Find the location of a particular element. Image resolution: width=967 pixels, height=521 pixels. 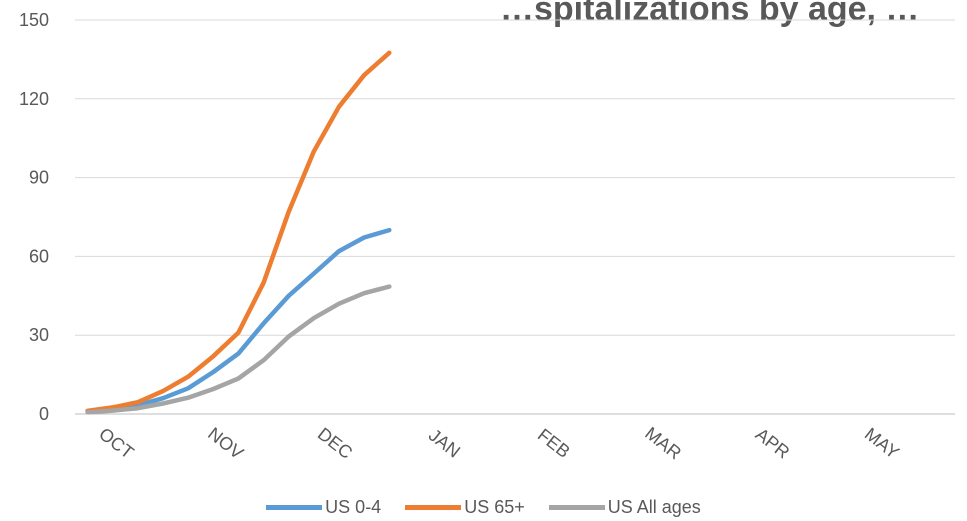

x-tick-label: OCT is located at coordinates (116, 443).